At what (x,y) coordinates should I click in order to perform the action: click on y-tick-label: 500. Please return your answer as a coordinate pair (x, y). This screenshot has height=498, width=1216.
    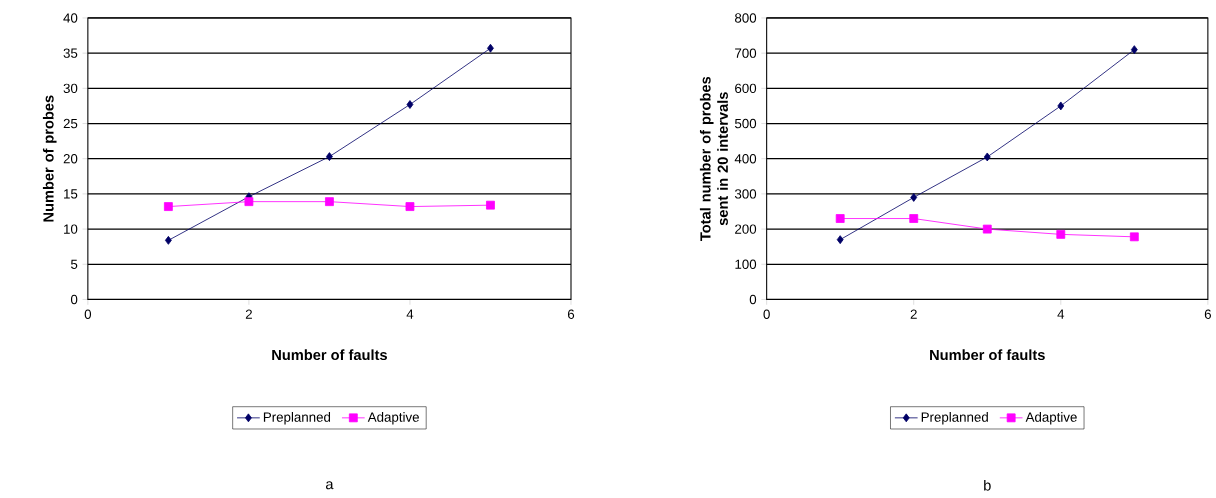
    Looking at the image, I should click on (745, 123).